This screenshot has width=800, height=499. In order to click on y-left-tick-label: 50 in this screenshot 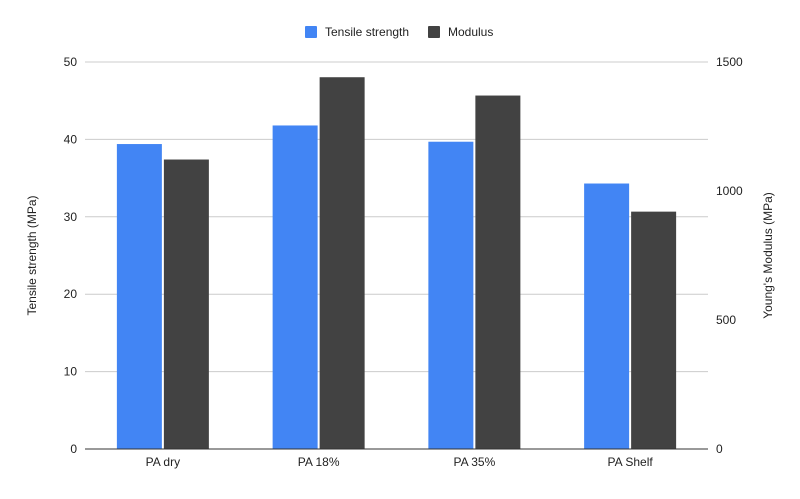, I will do `click(71, 62)`.